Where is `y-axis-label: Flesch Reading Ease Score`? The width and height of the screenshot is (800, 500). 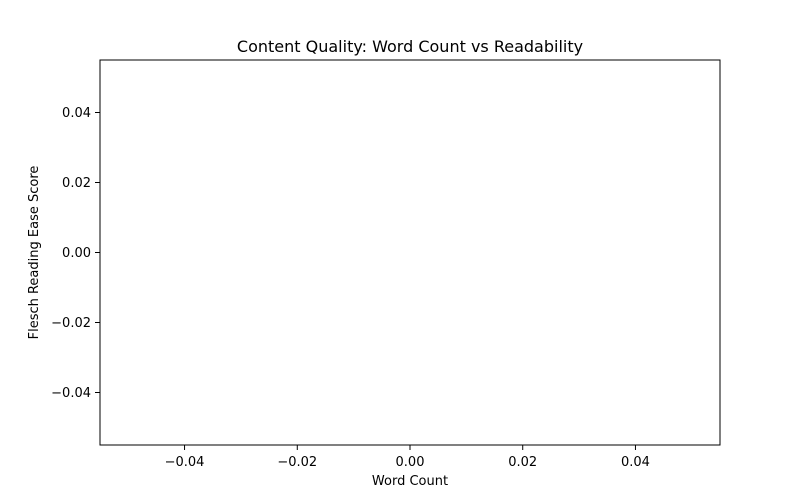 y-axis-label: Flesch Reading Ease Score is located at coordinates (34, 253).